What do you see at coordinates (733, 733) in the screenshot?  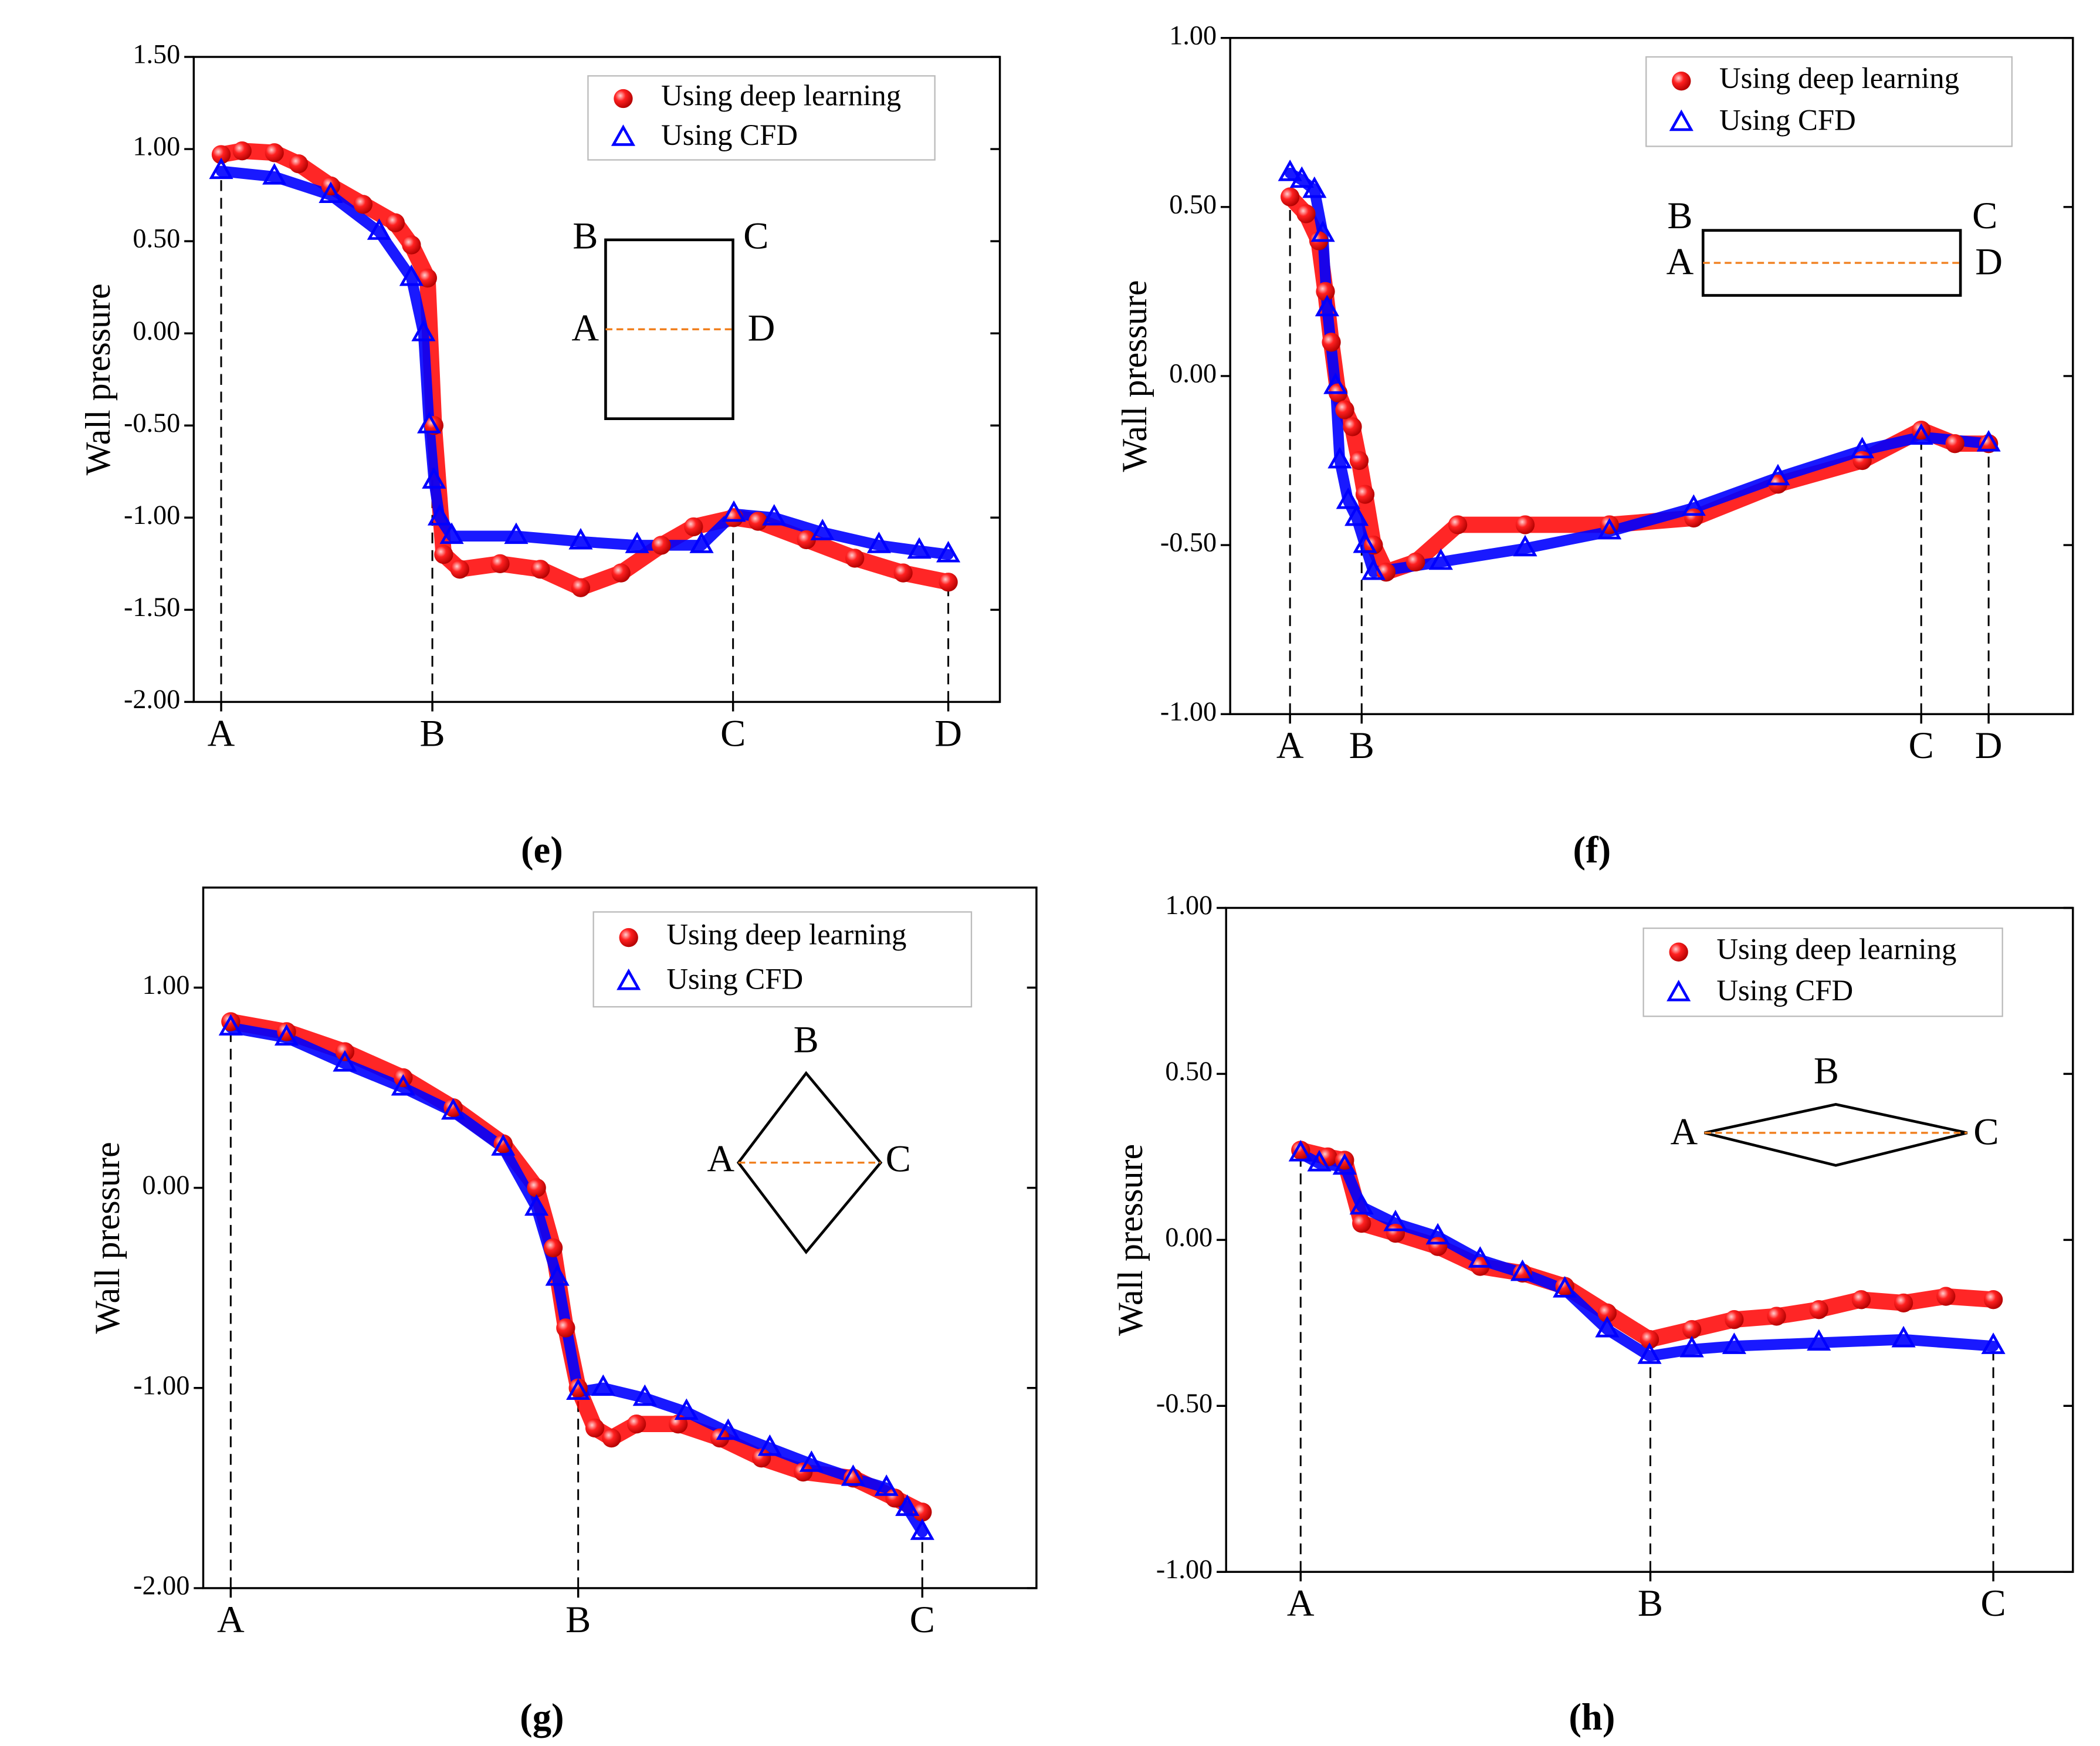 I see `x-tick-label: C` at bounding box center [733, 733].